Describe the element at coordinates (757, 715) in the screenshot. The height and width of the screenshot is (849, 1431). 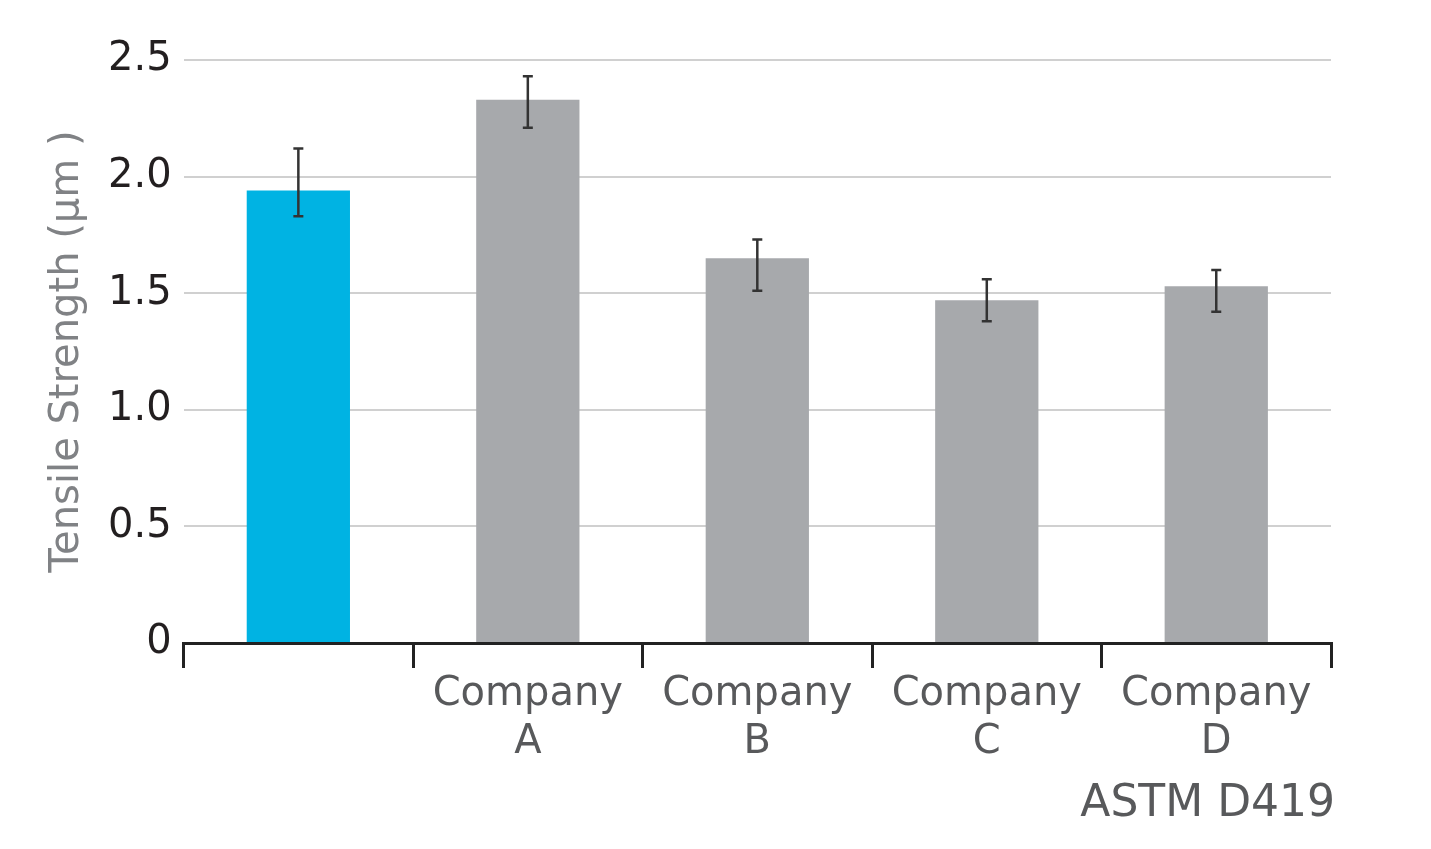
I see `x-tick-label: Company B` at that location.